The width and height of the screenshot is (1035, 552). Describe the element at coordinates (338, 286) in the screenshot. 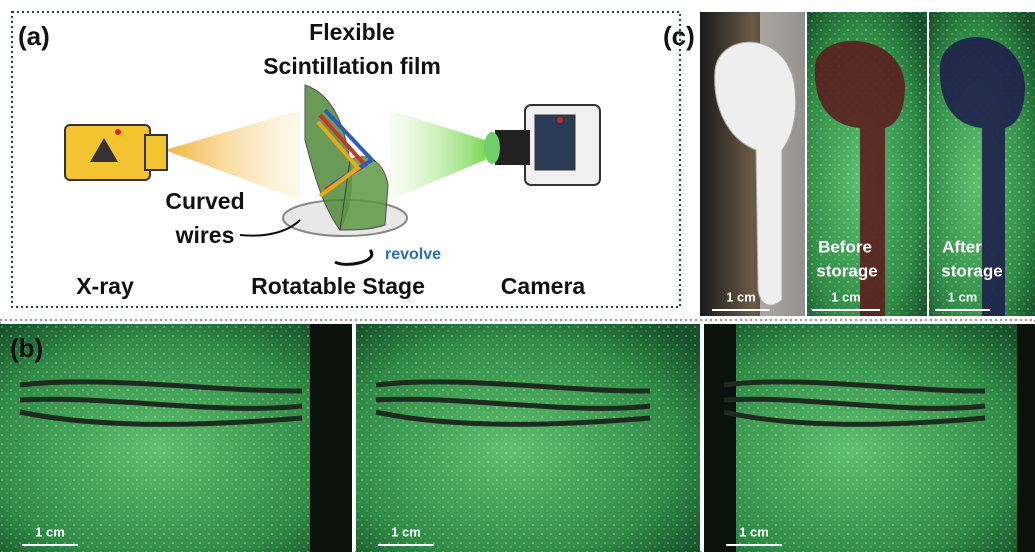

I see `stage-label: Rotatable Stage` at that location.